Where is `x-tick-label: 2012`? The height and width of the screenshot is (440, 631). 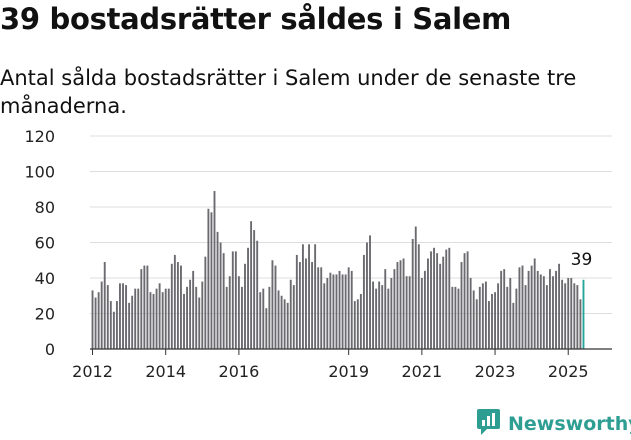 x-tick-label: 2012 is located at coordinates (92, 371).